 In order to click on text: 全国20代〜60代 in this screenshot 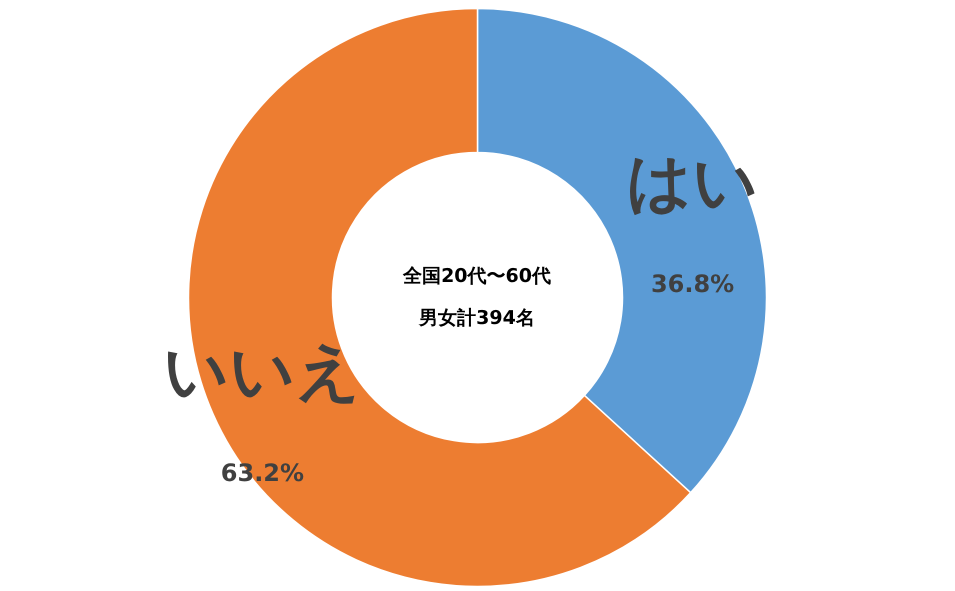, I will do `click(476, 276)`.